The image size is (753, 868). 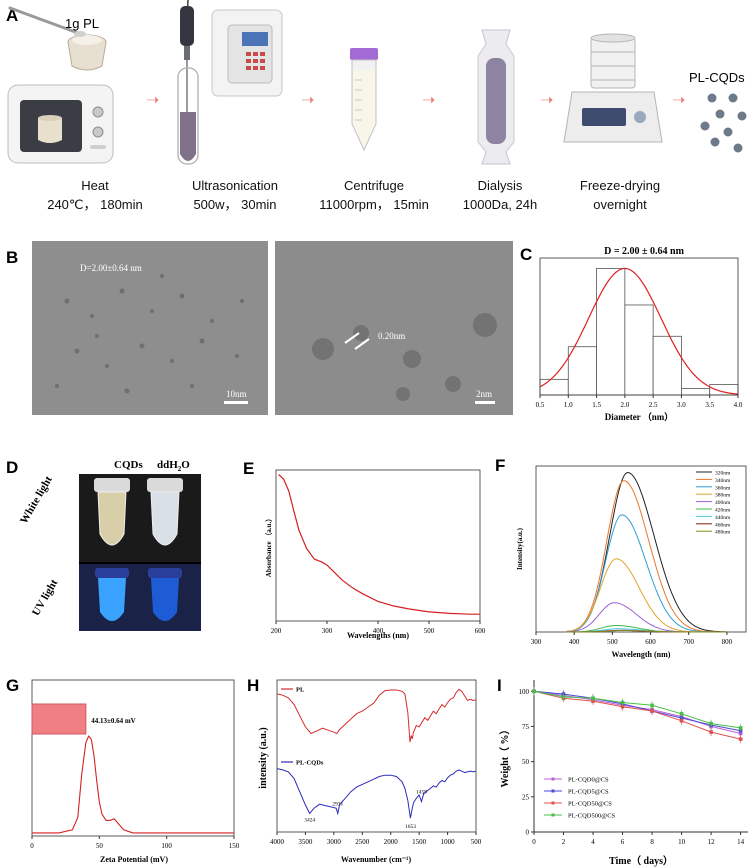 I want to click on peak-label: 1653, so click(x=410, y=827).